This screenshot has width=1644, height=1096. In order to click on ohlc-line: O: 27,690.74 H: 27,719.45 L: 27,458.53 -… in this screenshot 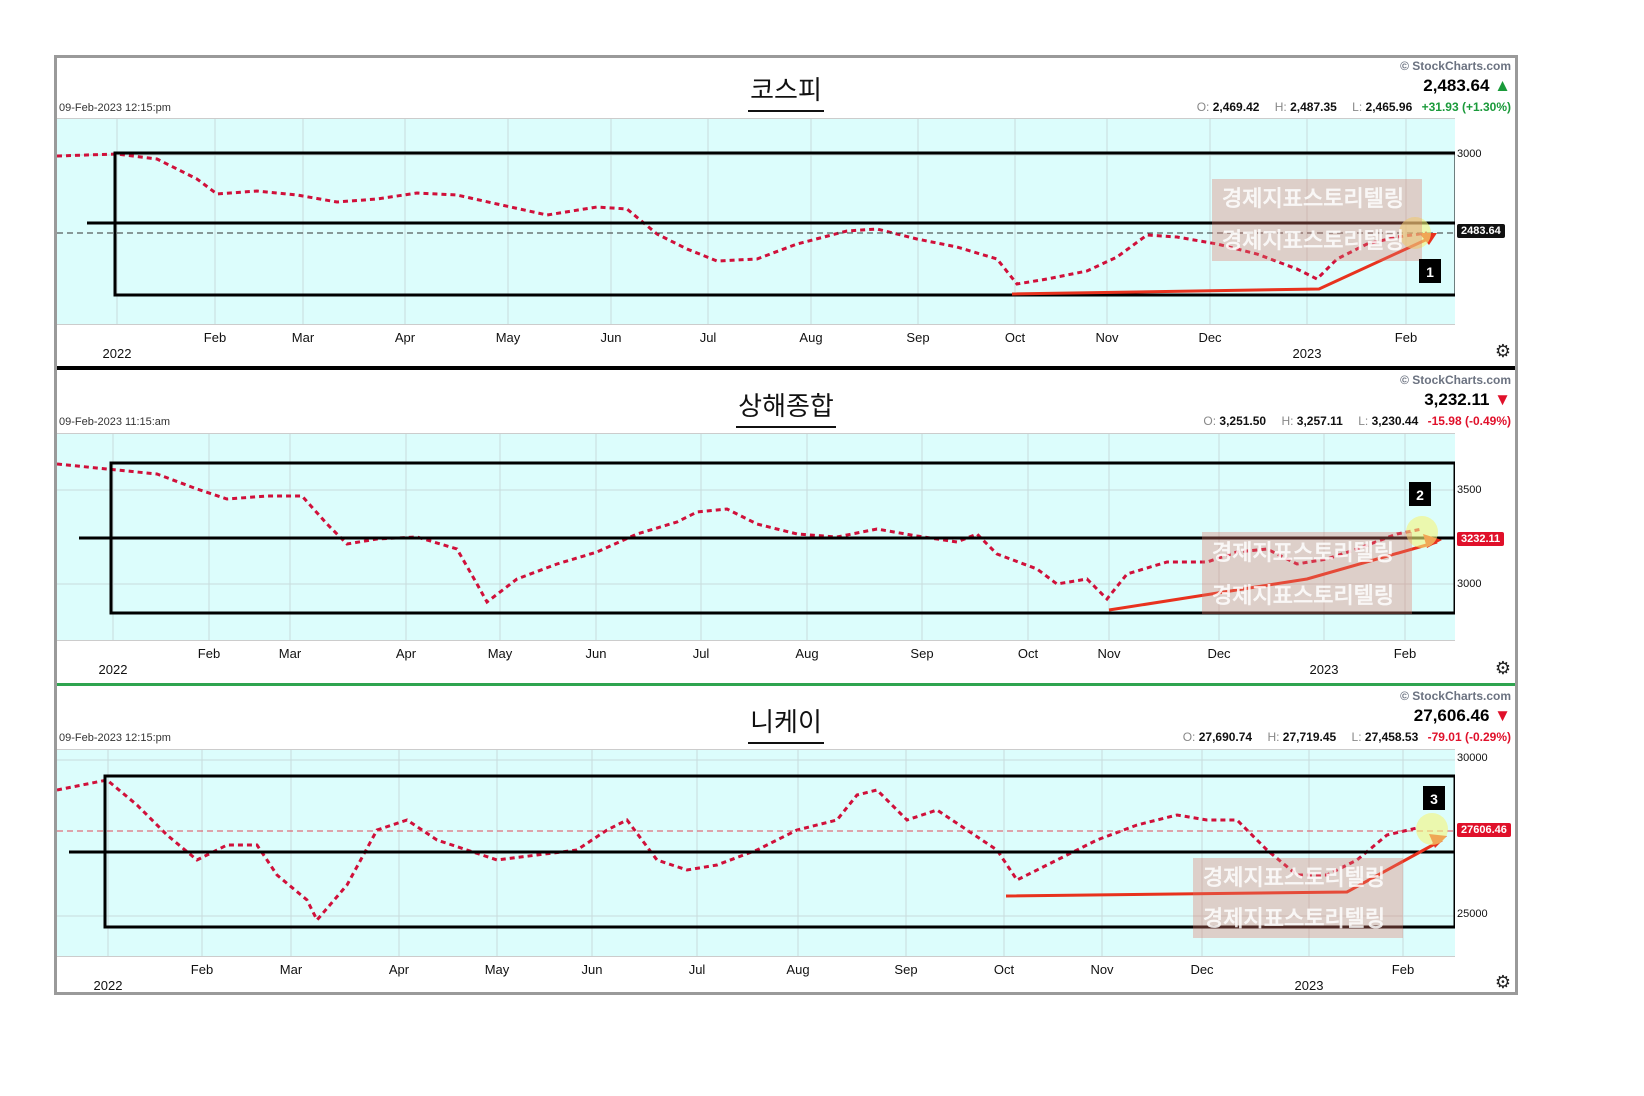, I will do `click(1346, 737)`.